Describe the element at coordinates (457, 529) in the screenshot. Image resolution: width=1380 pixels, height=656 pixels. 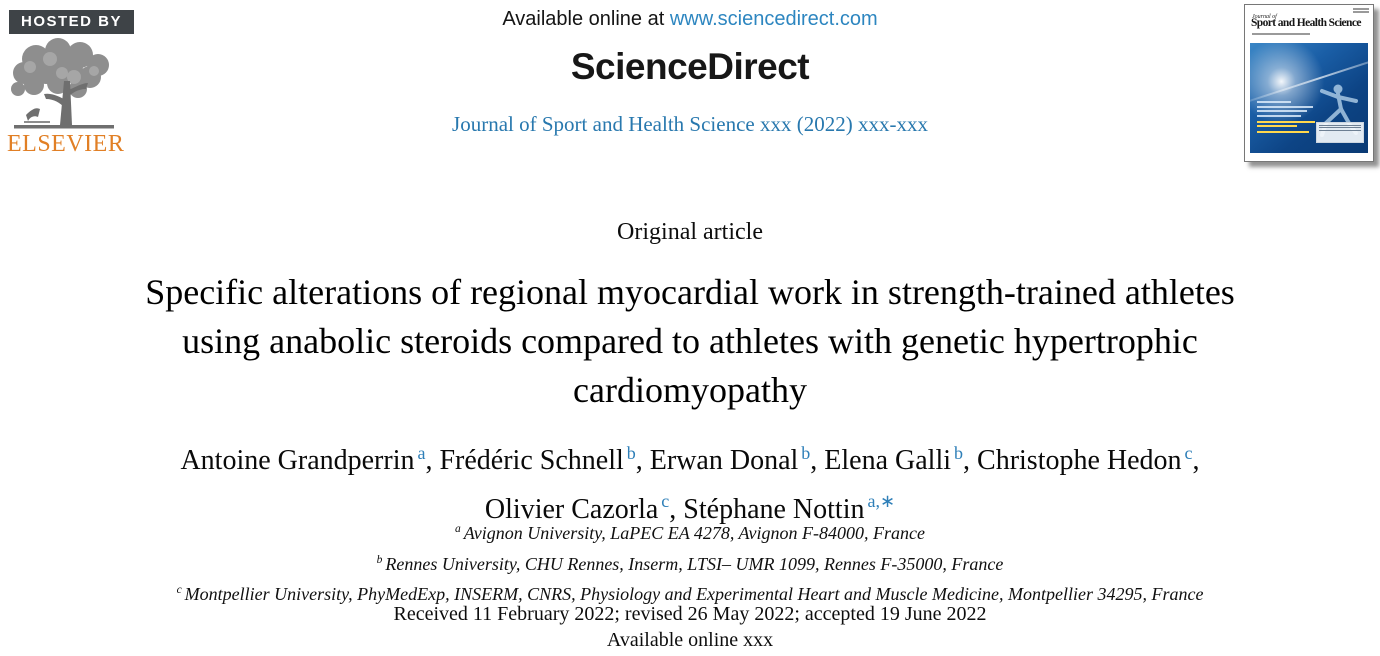
I see `affiliation-sup: a` at that location.